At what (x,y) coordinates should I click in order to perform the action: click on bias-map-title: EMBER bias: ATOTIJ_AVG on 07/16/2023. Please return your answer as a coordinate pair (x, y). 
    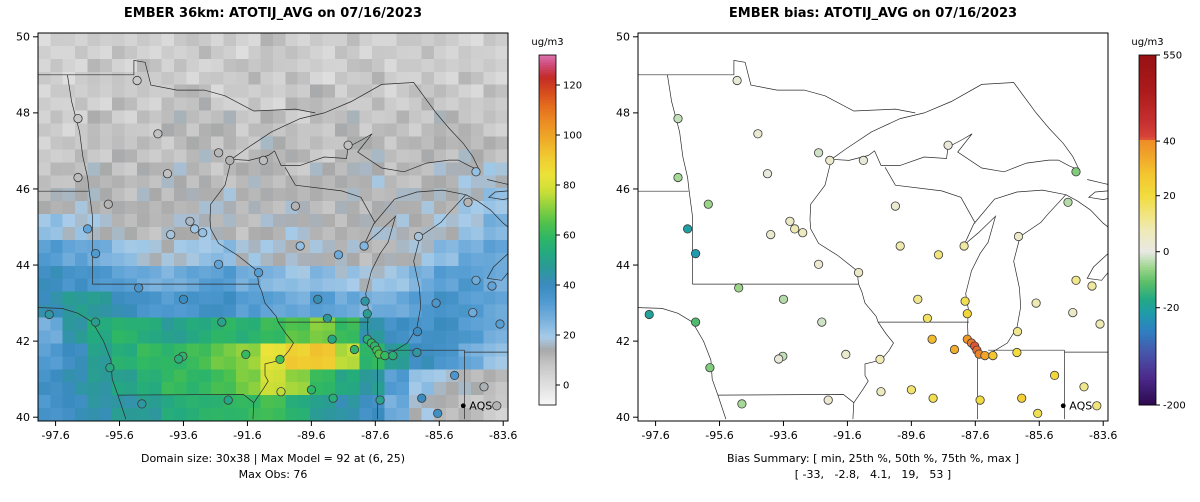
    Looking at the image, I should click on (873, 13).